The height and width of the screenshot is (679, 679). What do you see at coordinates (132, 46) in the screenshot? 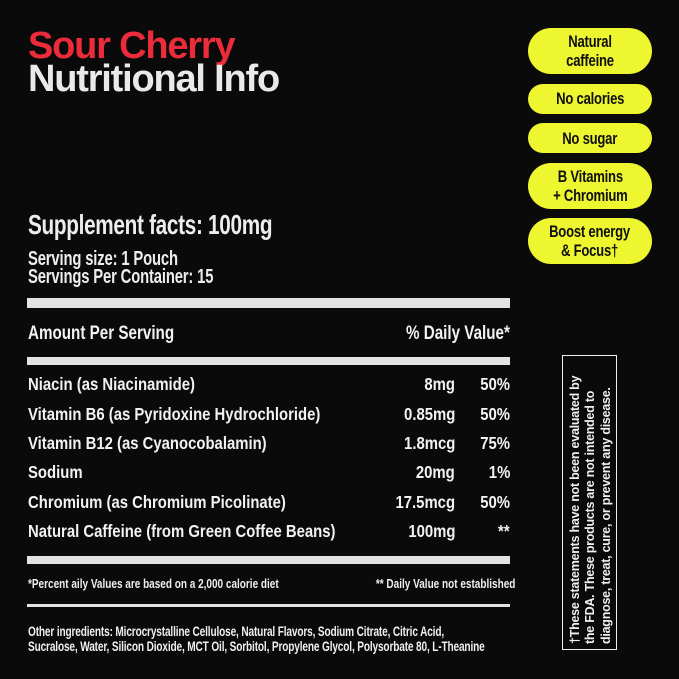
I see `flavor-title: Sour Cherry` at bounding box center [132, 46].